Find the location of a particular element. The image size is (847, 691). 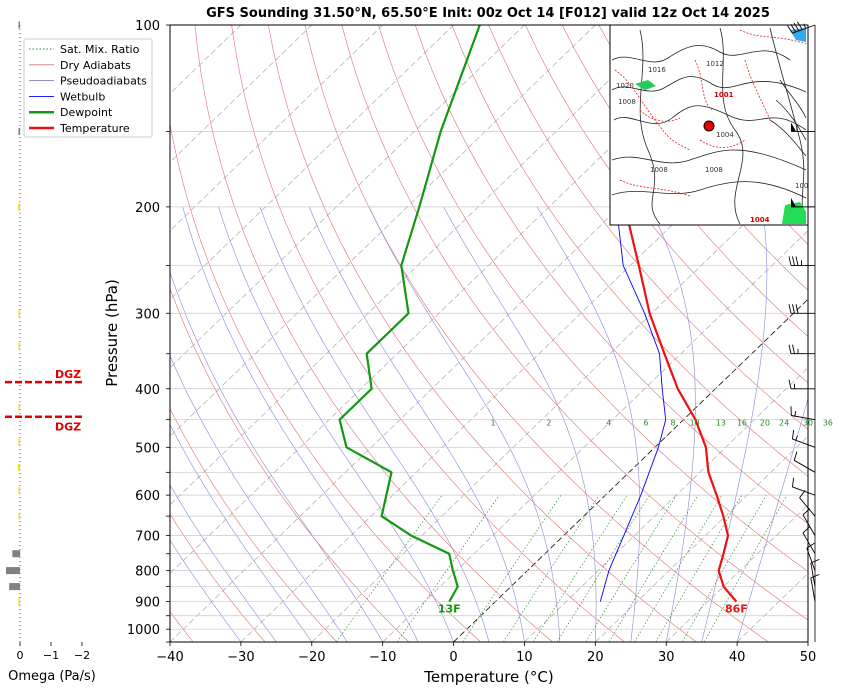

mixing-ratio-label: 36 is located at coordinates (828, 422).